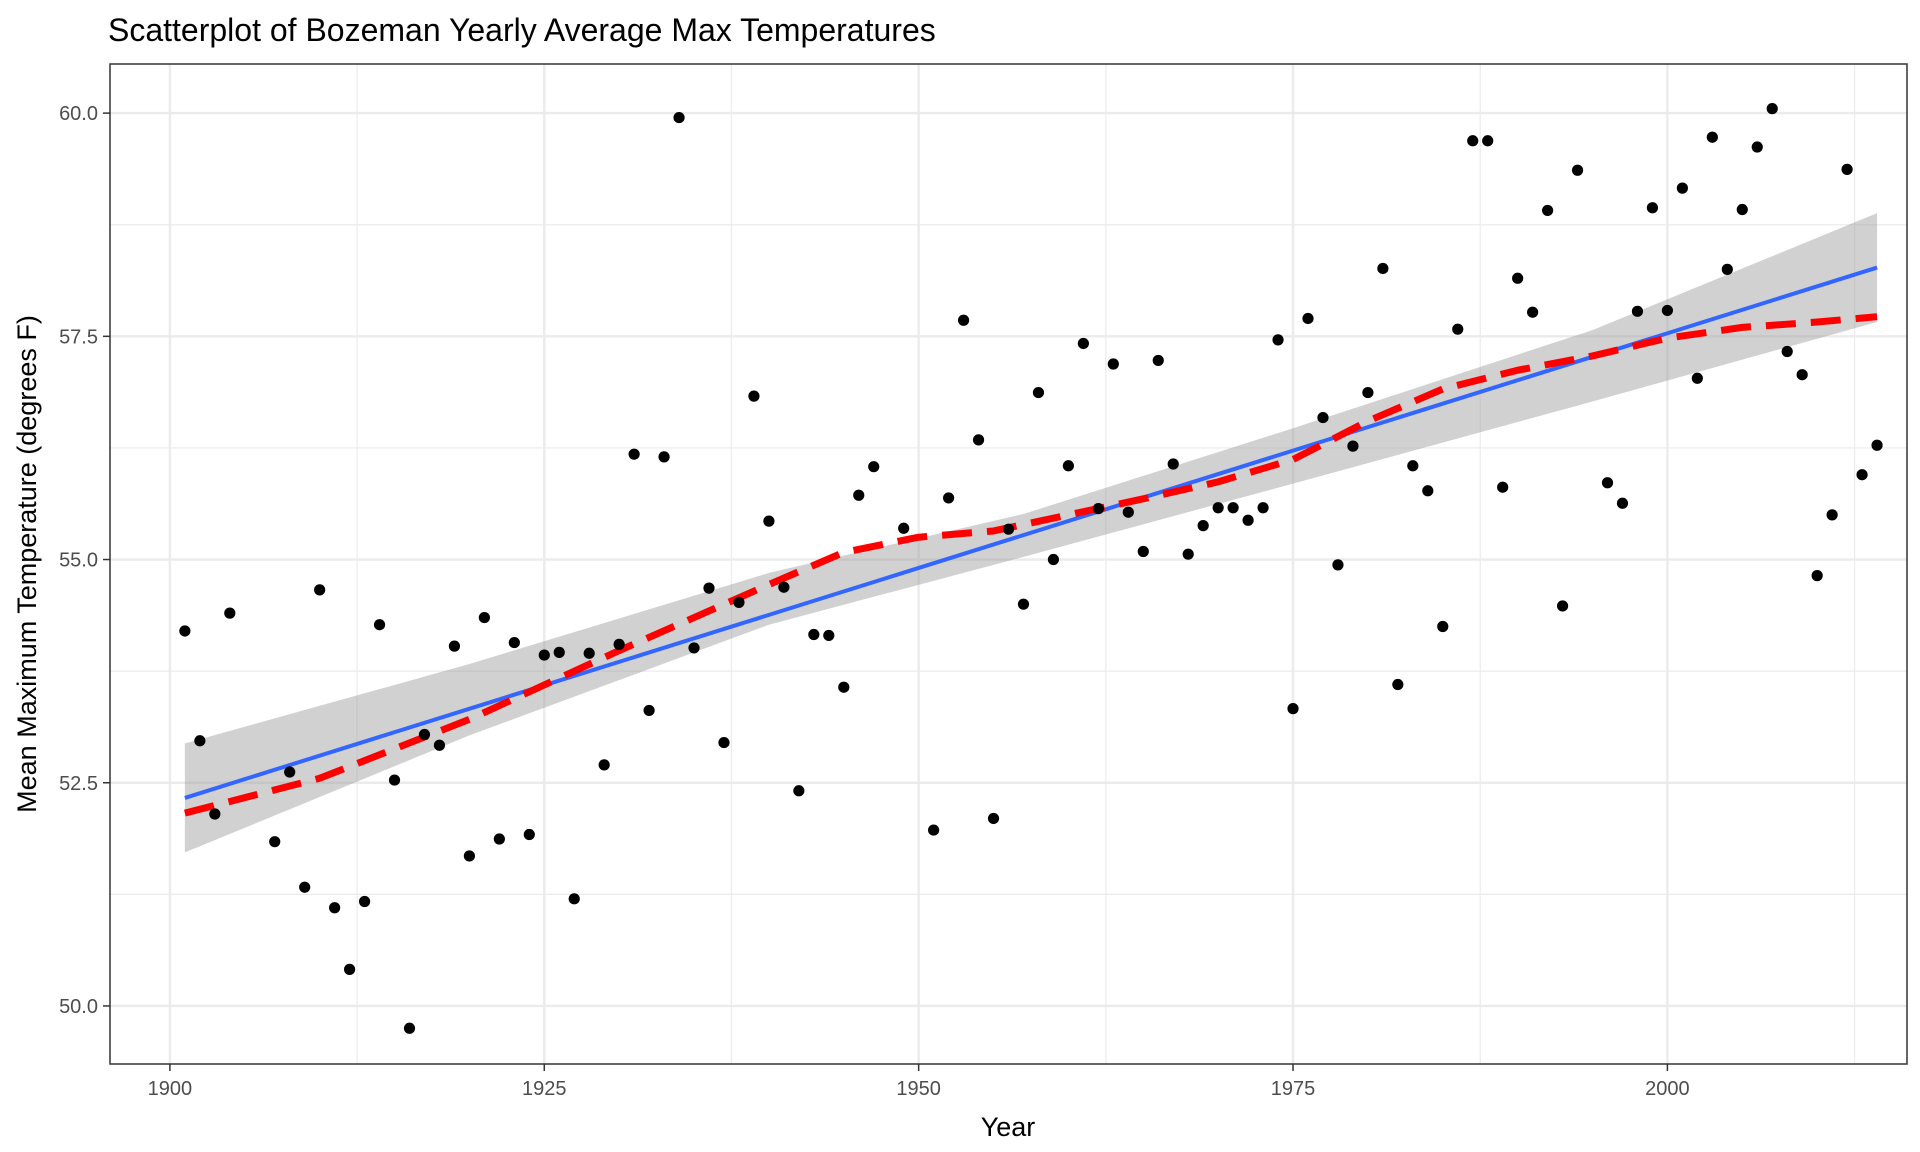 The height and width of the screenshot is (1152, 1920). What do you see at coordinates (1667, 1089) in the screenshot?
I see `x-tick-label: 2000` at bounding box center [1667, 1089].